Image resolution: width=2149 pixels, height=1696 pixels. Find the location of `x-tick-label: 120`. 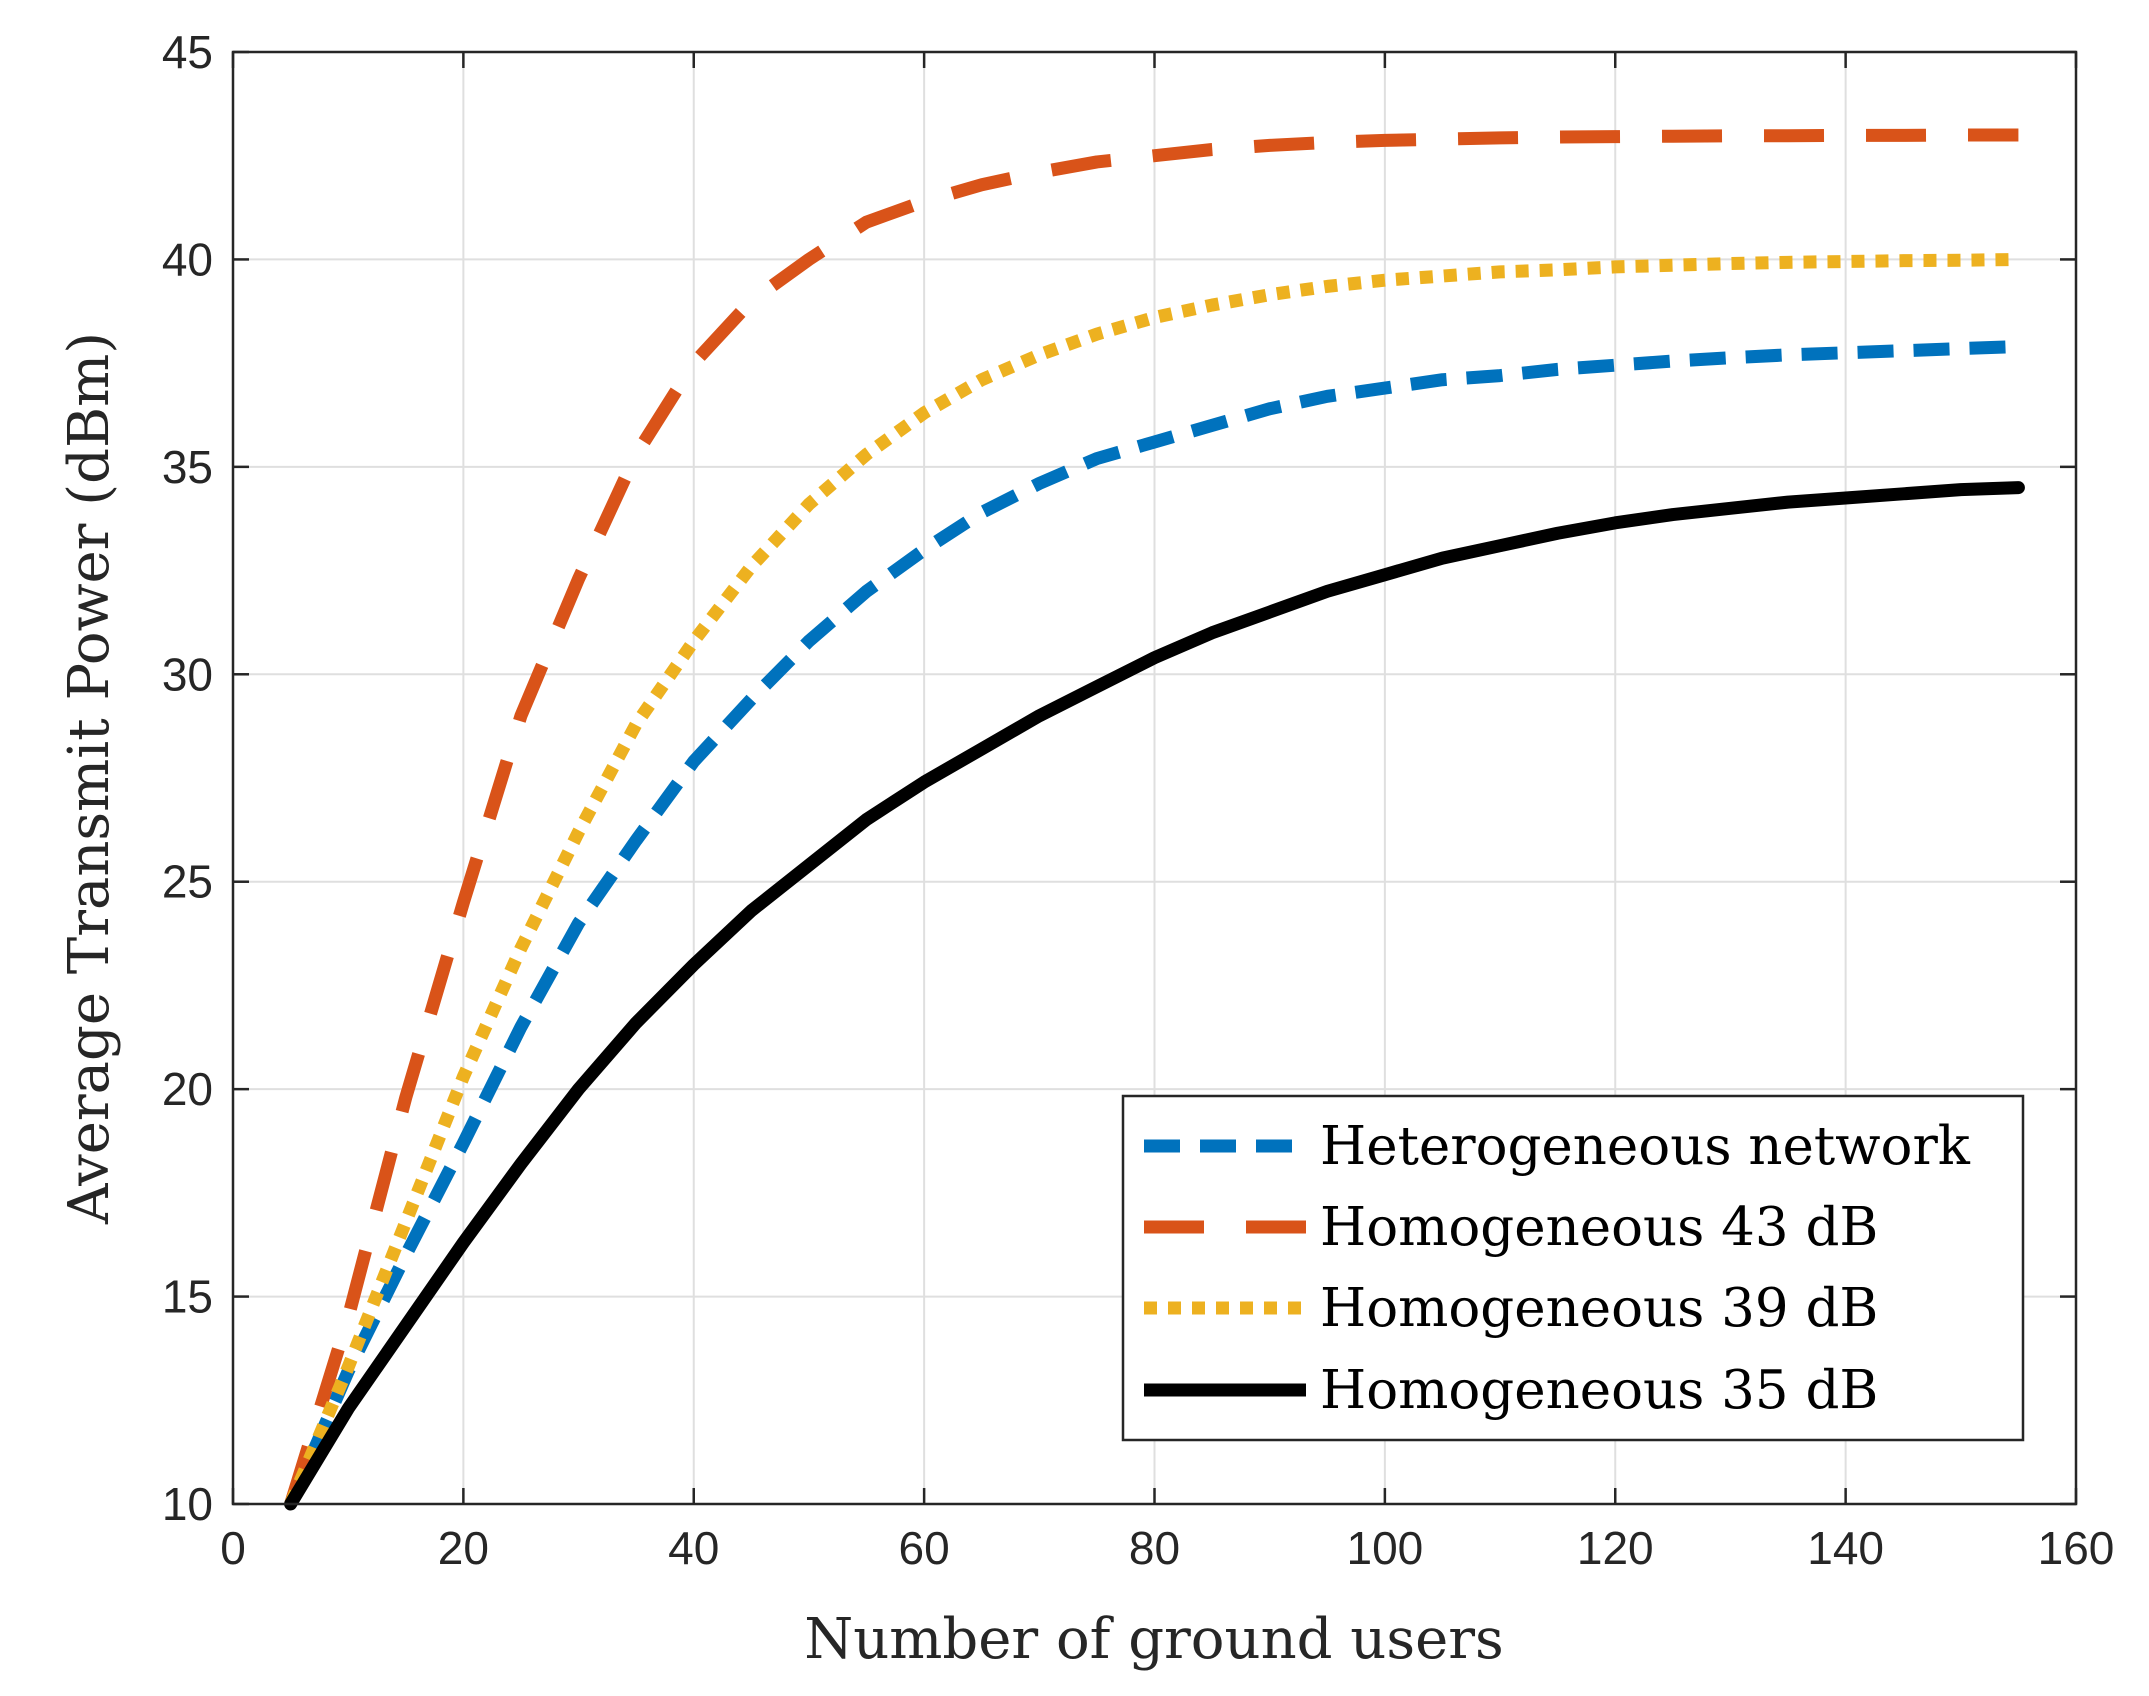

x-tick-label: 120 is located at coordinates (1615, 1548).